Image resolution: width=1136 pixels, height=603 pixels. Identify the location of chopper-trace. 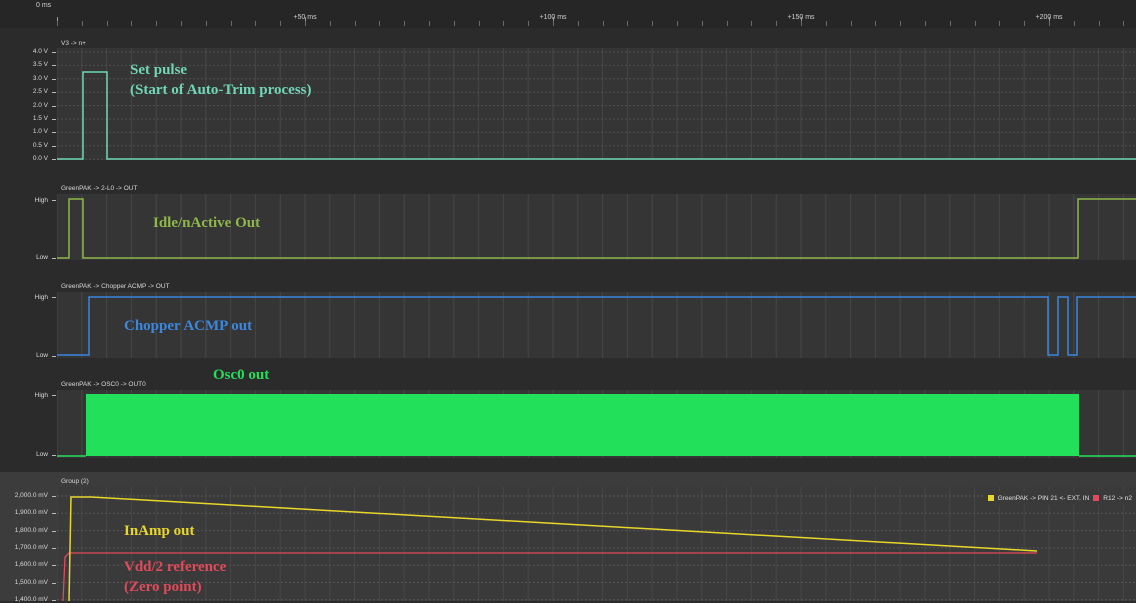
(596, 326).